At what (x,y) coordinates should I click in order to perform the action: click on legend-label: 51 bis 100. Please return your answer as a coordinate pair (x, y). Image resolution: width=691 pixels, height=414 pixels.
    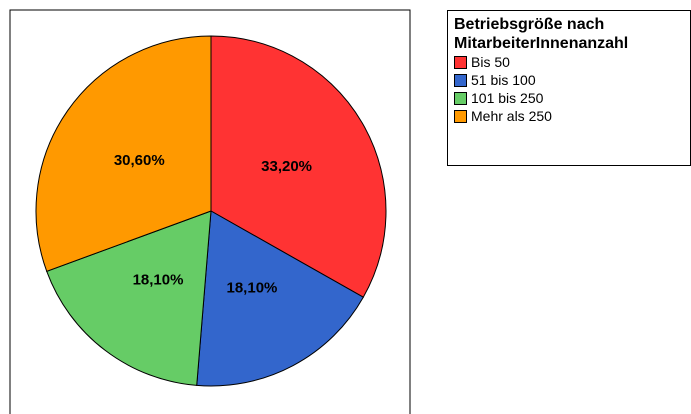
    Looking at the image, I should click on (503, 80).